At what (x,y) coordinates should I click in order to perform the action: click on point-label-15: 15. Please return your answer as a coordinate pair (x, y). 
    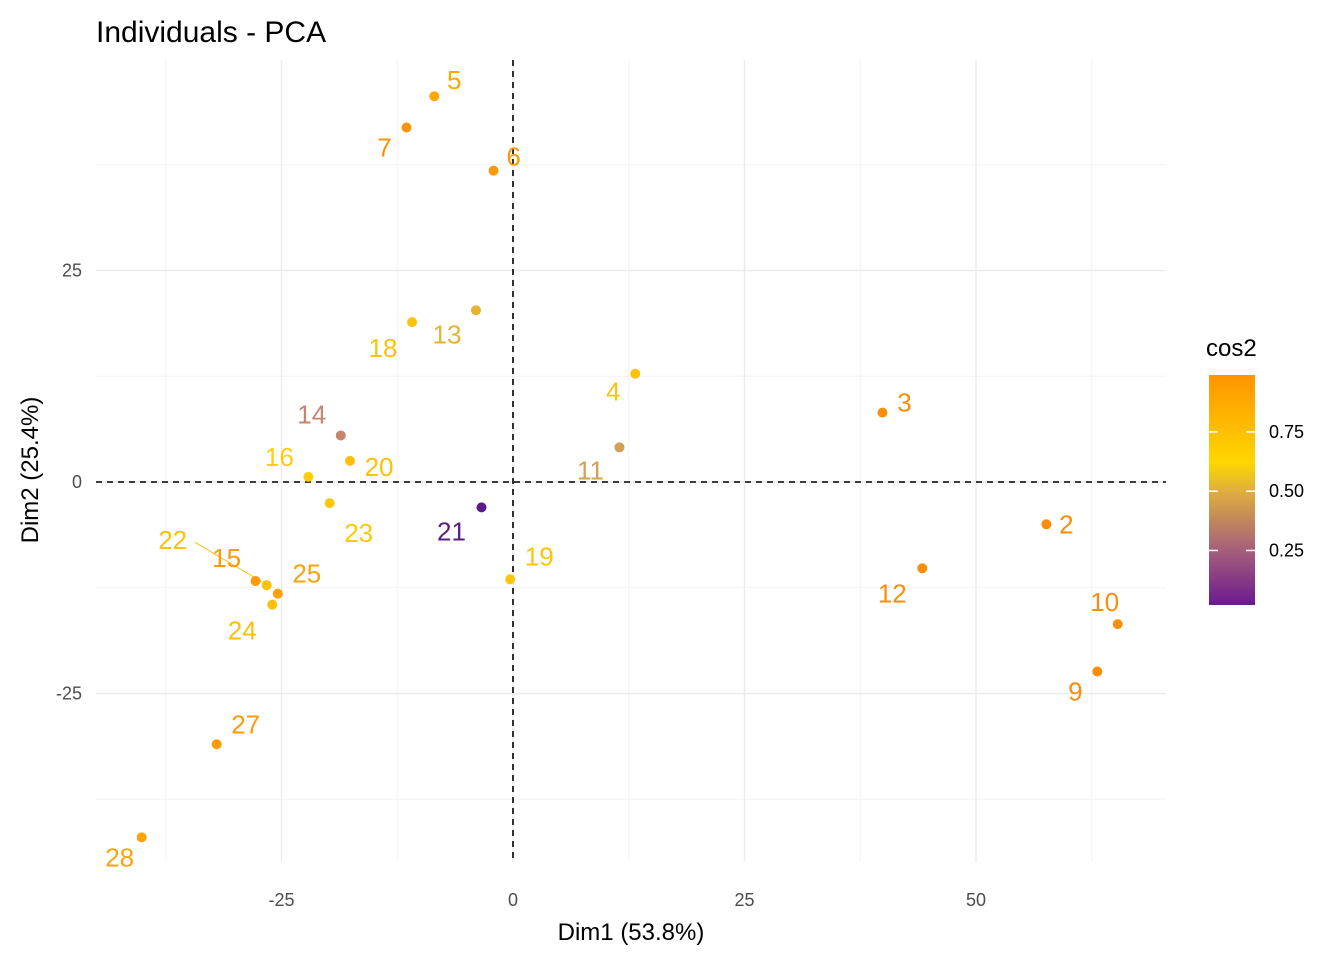
    Looking at the image, I should click on (226, 558).